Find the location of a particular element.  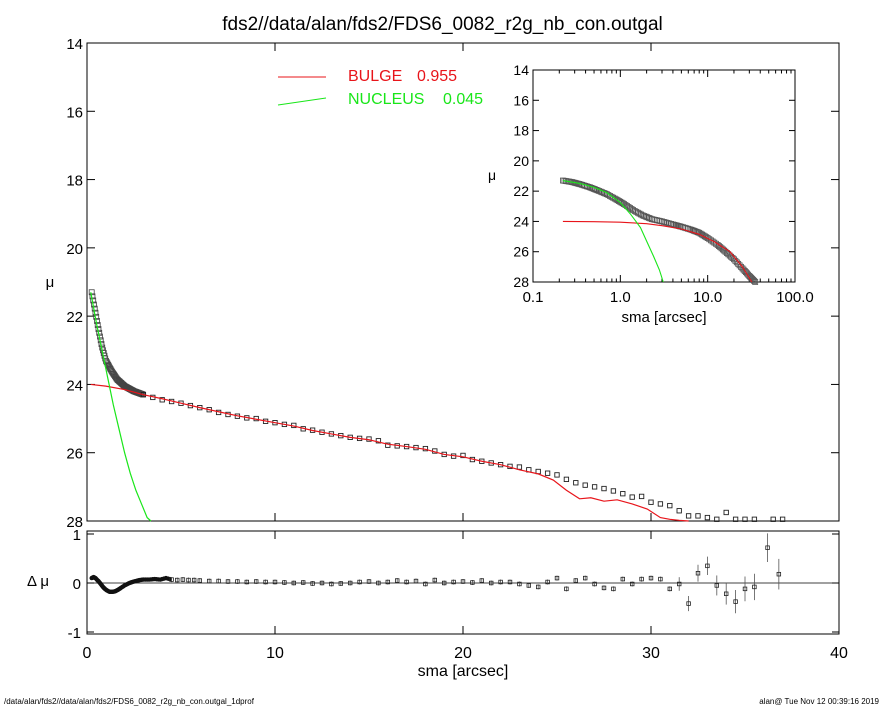

inset-x-tick-label: 10.0 is located at coordinates (707, 297).